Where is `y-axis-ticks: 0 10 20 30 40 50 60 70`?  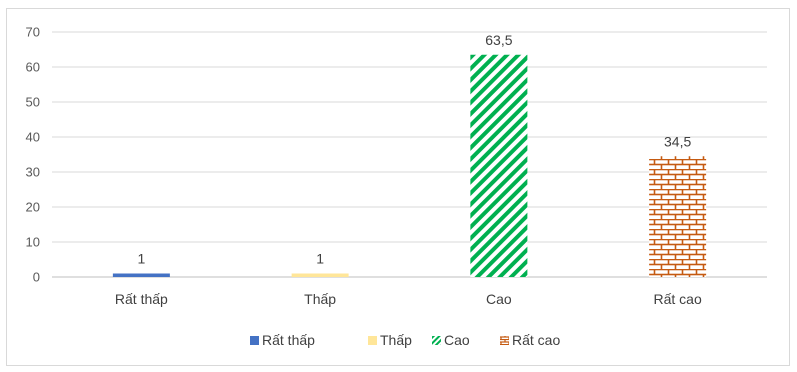 y-axis-ticks: 0 10 20 30 40 50 60 70 is located at coordinates (33, 155).